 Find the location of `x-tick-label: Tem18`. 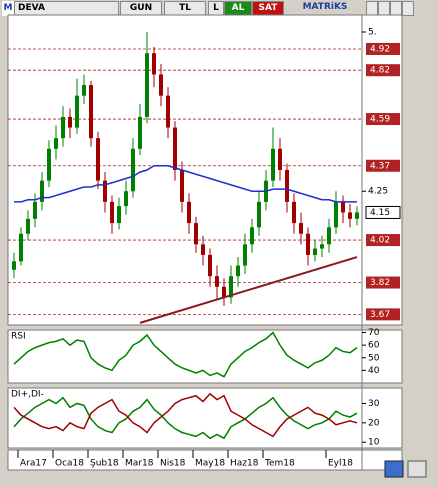

x-tick-label: Tem18 is located at coordinates (279, 464).